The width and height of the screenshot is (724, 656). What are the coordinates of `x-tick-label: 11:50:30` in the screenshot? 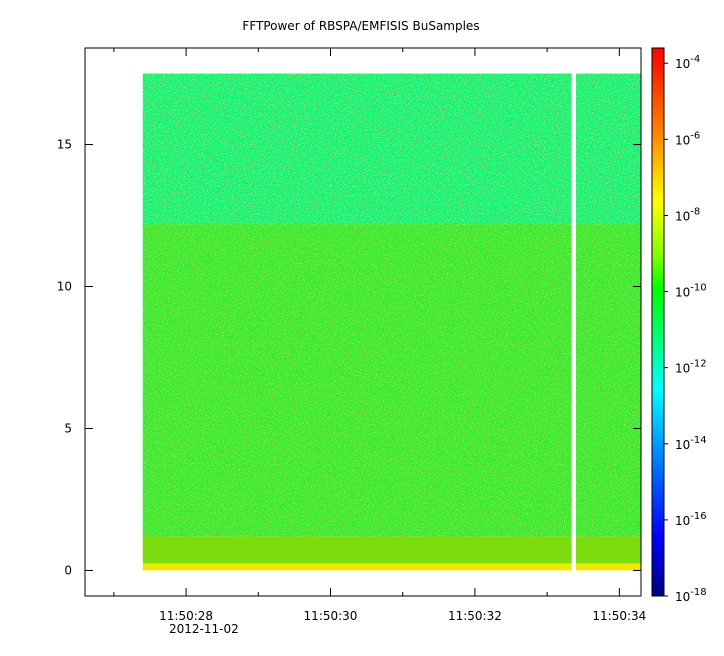 It's located at (331, 616).